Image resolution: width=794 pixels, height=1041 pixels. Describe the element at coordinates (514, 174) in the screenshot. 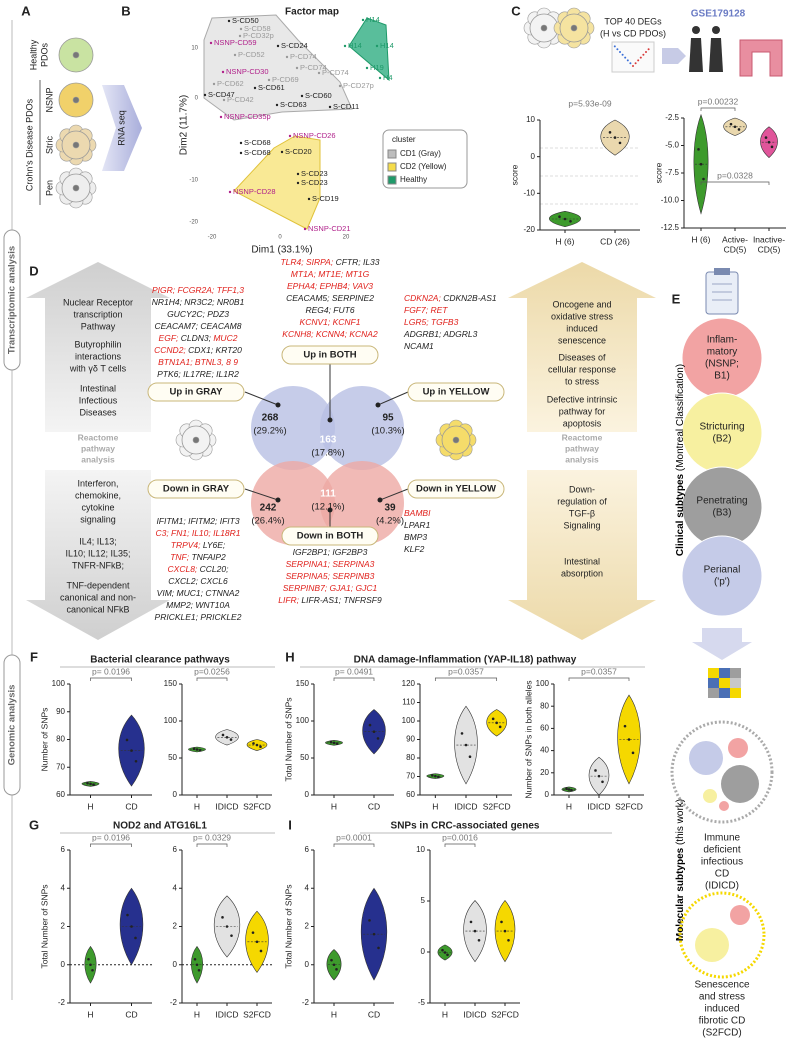

I see `label: score` at that location.